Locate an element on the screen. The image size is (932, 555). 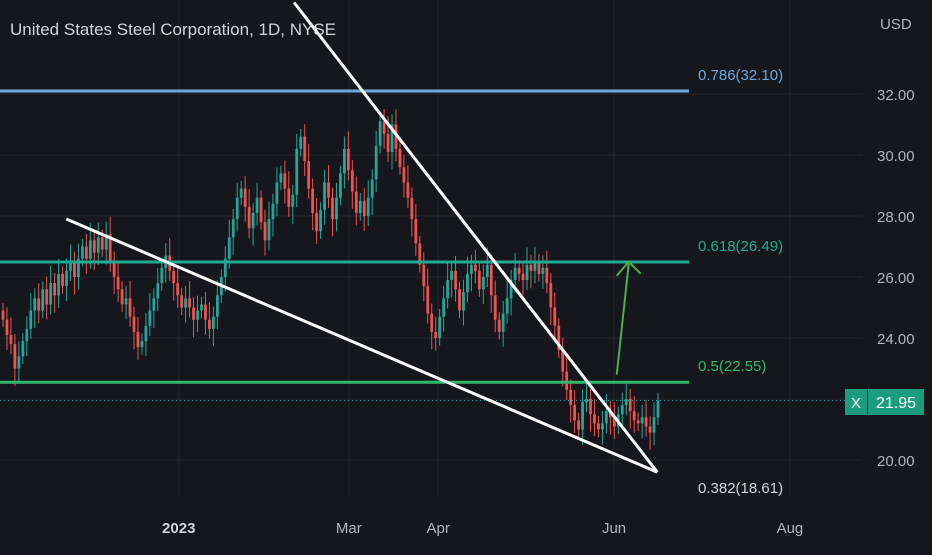
y-tick-label: 20.00 is located at coordinates (896, 461).